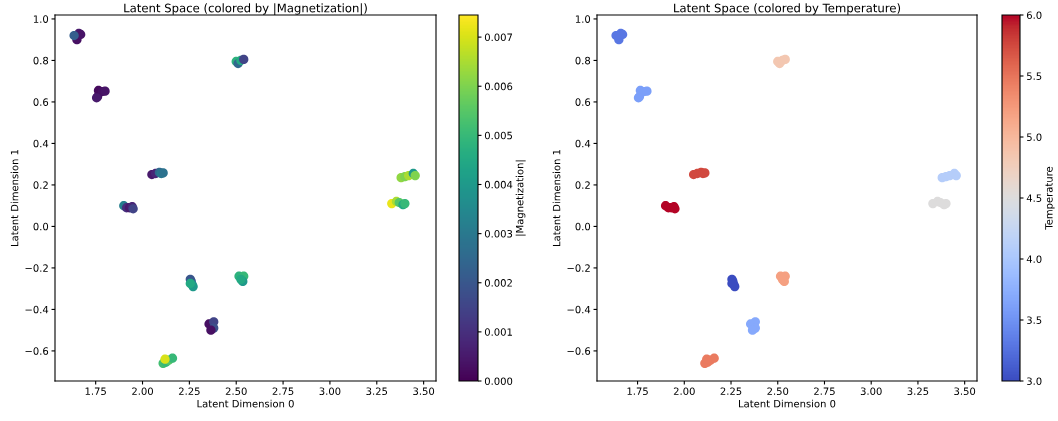 The image size is (1058, 421). What do you see at coordinates (520, 198) in the screenshot?
I see `color-bar-title: |Magnetization|` at bounding box center [520, 198].